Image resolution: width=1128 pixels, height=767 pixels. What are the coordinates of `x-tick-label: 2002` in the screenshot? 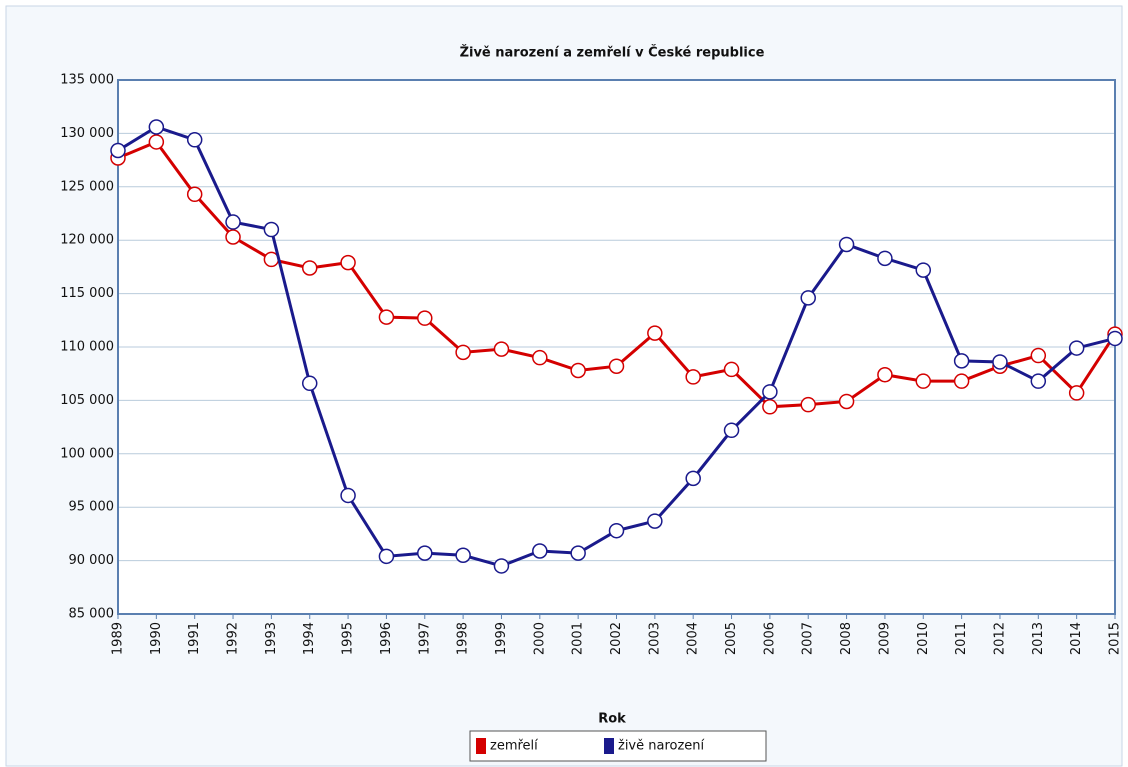 It's located at (616, 638).